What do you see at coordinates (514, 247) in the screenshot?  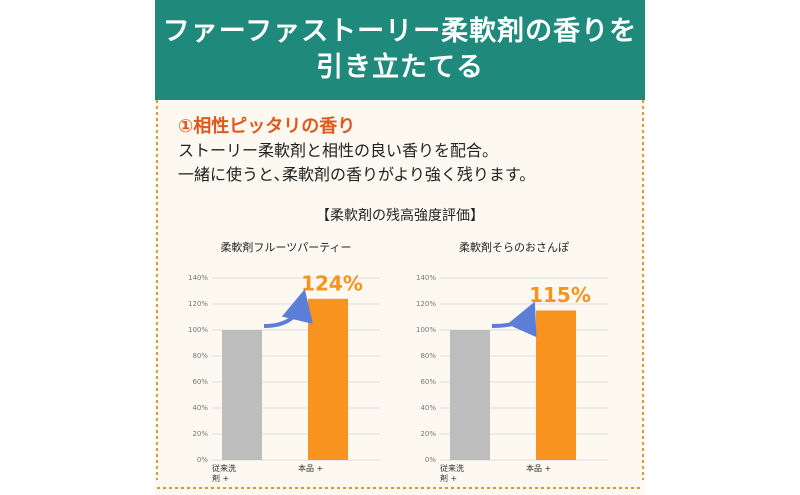 I see `chart-title: 柔軟剤そらのおさんぽ` at bounding box center [514, 247].